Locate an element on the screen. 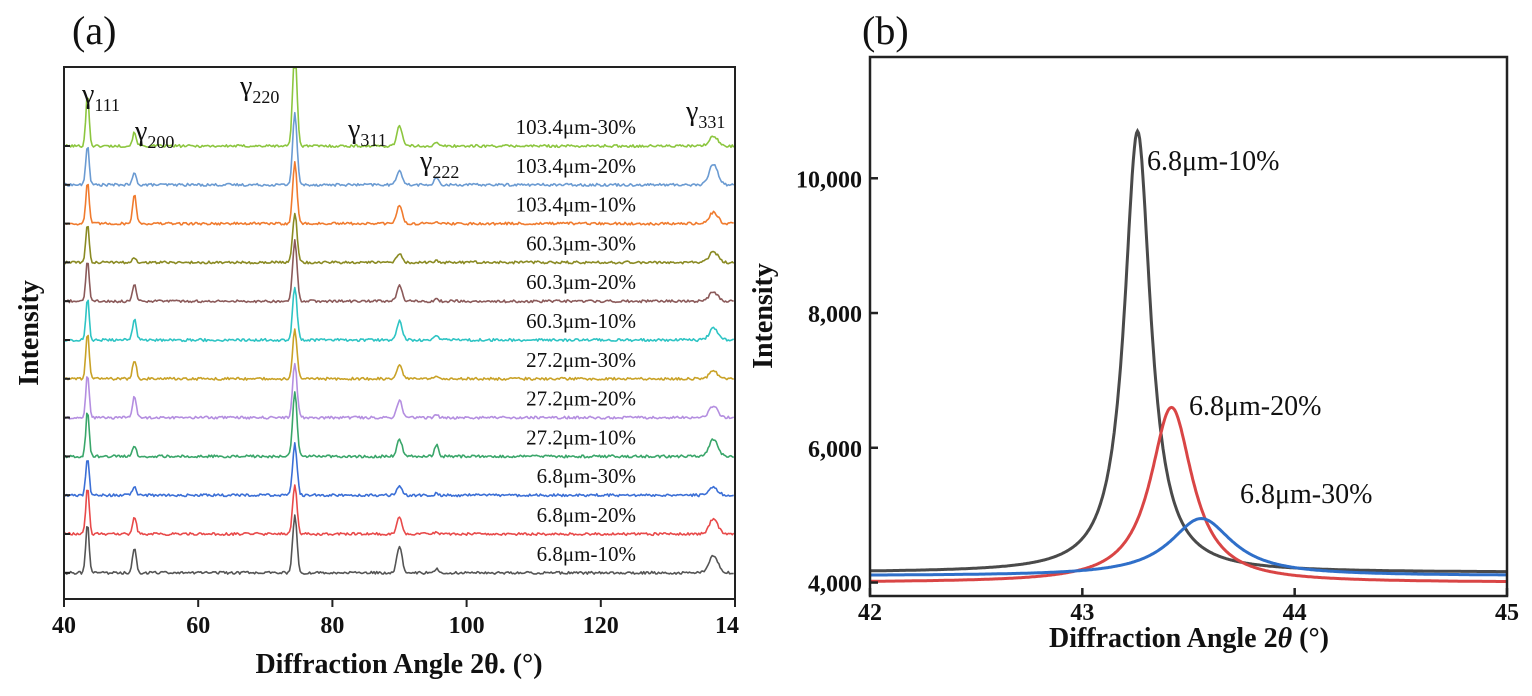 The image size is (1532, 696). trace-label: 6.8μm-30% is located at coordinates (586, 476).